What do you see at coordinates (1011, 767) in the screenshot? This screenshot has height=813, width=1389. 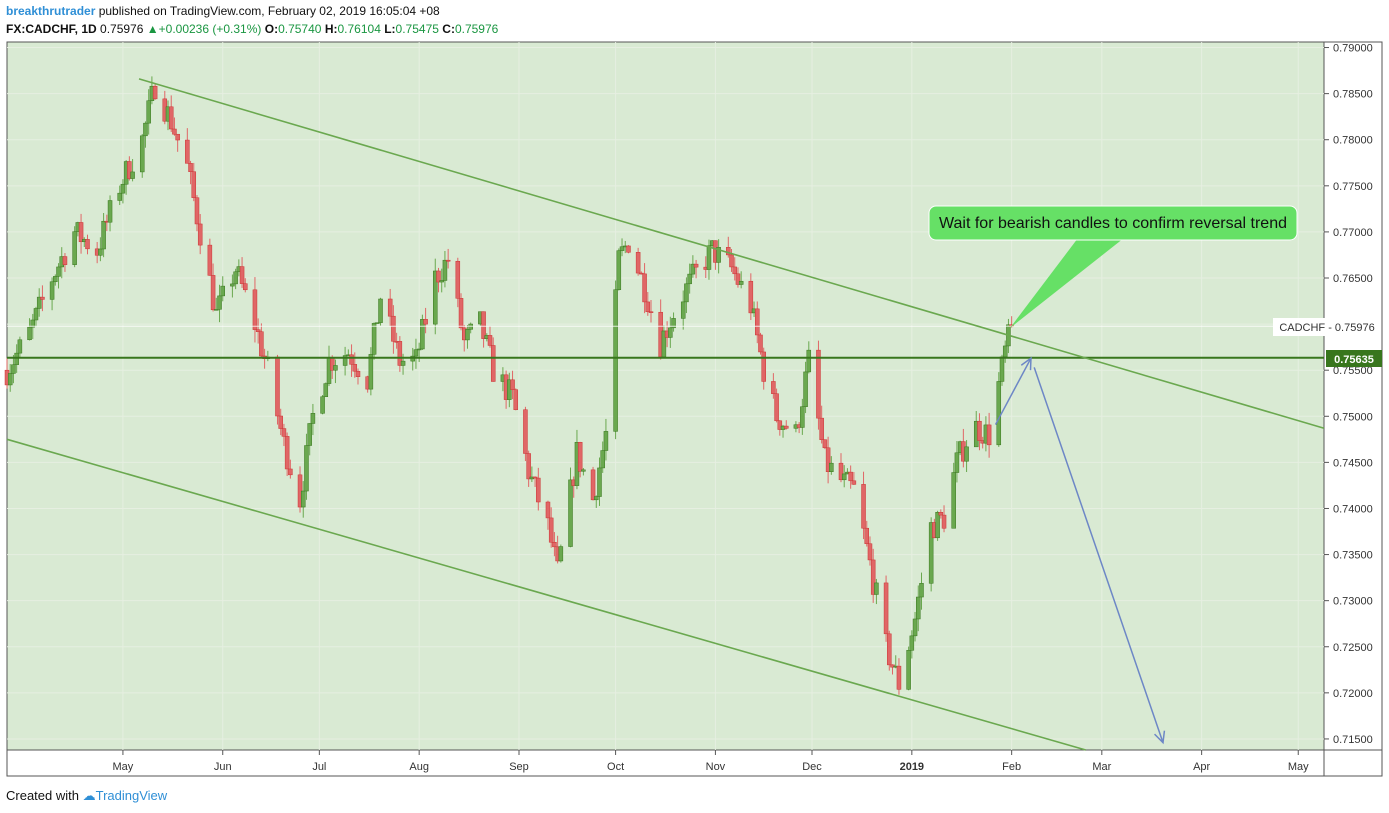 I see `x-tick-label: Feb` at bounding box center [1011, 767].